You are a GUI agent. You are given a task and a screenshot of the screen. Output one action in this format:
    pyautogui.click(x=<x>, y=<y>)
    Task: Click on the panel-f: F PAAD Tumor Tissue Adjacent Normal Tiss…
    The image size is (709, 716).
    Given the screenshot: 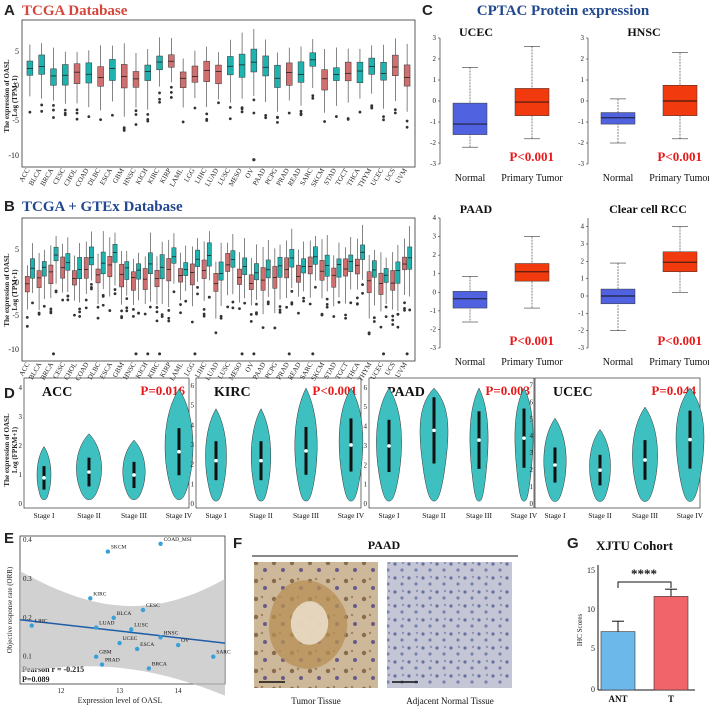 What is the action you would take?
    pyautogui.click(x=375, y=620)
    